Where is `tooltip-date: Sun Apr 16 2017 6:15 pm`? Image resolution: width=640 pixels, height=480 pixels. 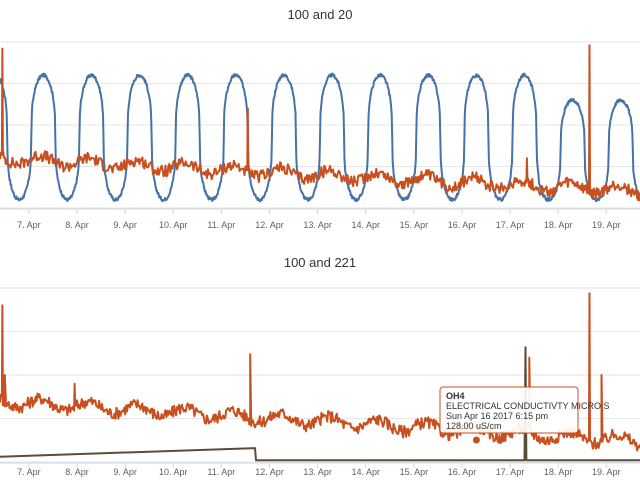 tooltip-date: Sun Apr 16 2017 6:15 pm is located at coordinates (497, 416).